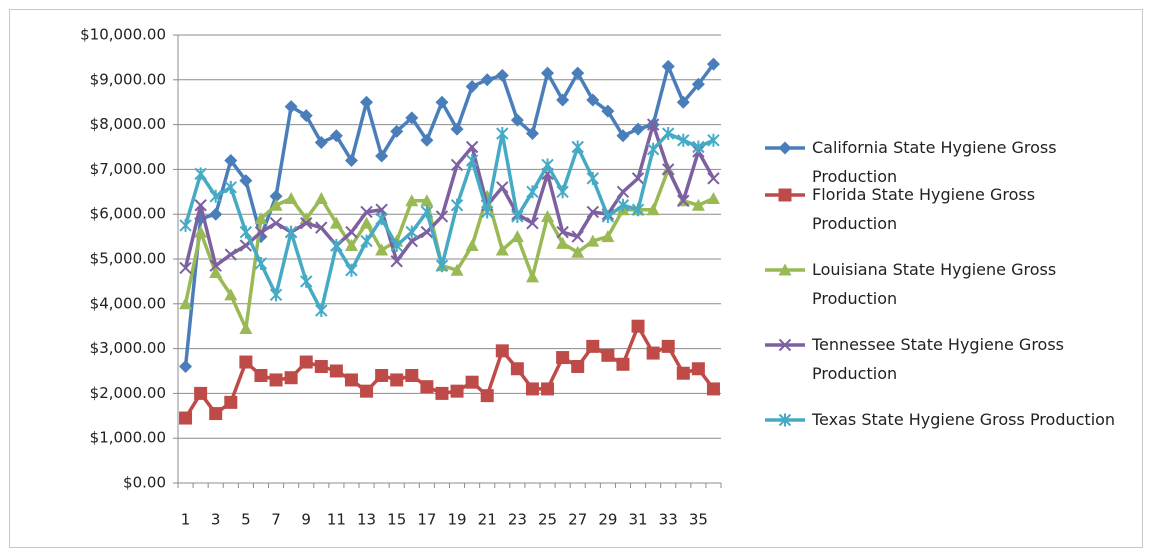 The image size is (1153, 558). I want to click on x-tick-label: 5, so click(246, 520).